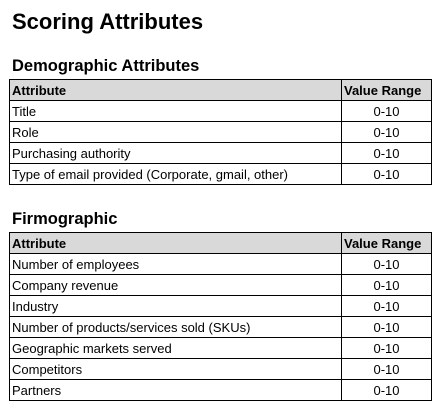 The image size is (437, 414). I want to click on table-row: Purchasing authority 0-10, so click(220, 153).